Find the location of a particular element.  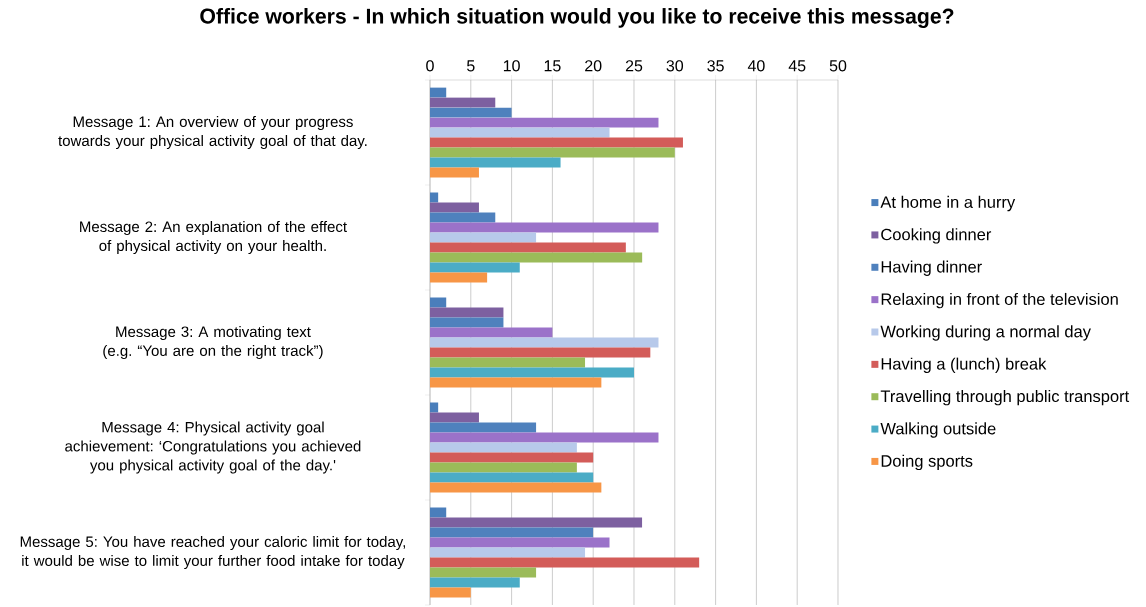

x-tick-label: 20 is located at coordinates (593, 66).